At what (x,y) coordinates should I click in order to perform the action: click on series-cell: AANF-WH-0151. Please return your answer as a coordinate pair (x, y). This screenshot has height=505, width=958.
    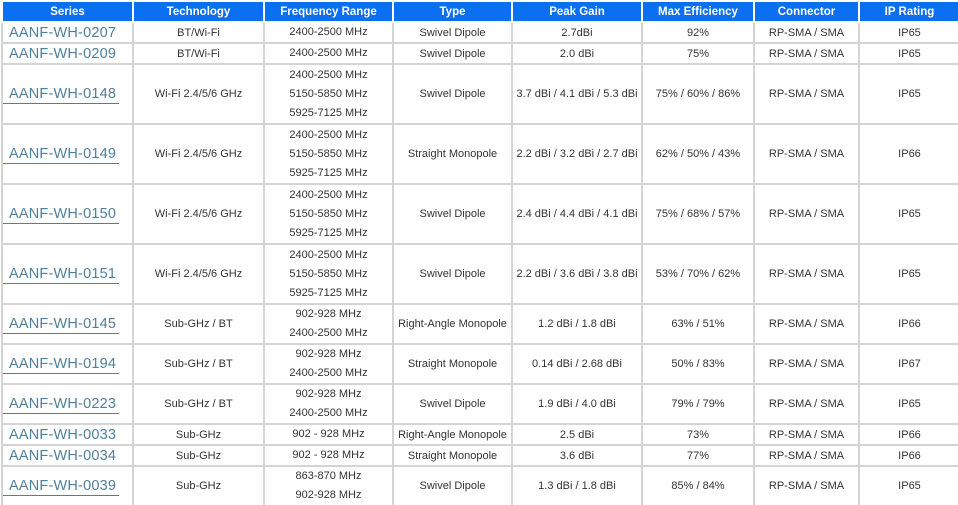
    Looking at the image, I should click on (67, 274).